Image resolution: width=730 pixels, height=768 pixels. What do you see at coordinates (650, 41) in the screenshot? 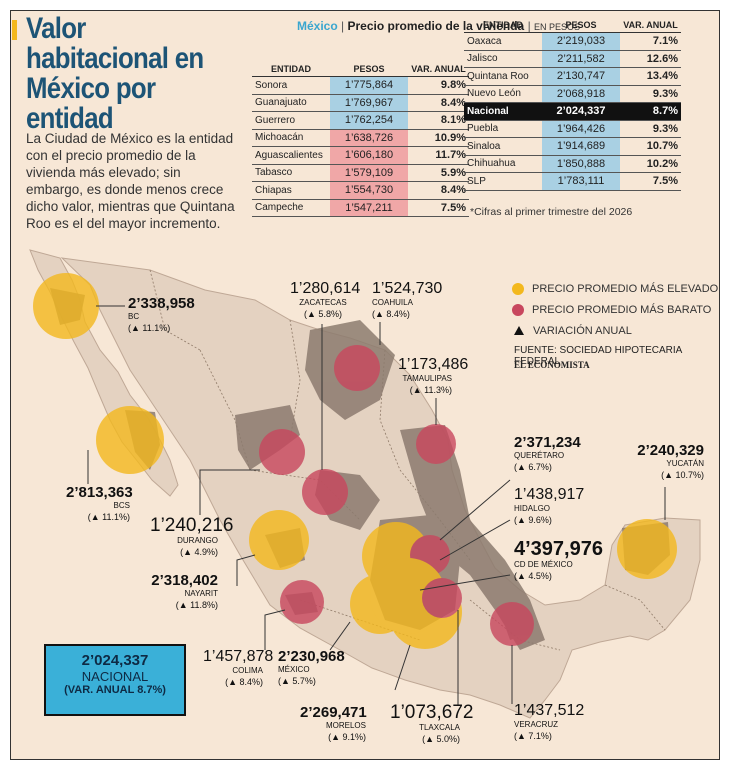
I see `cell-var: 7.1%` at bounding box center [650, 41].